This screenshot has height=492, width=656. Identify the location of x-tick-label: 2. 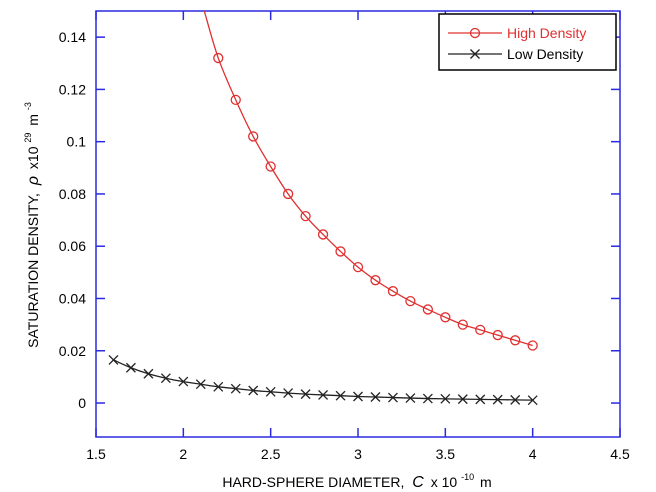
(183, 454).